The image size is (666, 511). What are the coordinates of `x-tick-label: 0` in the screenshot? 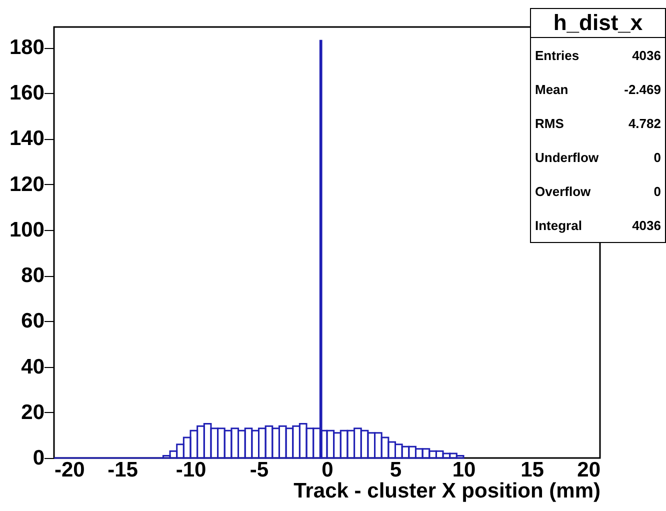 It's located at (328, 470).